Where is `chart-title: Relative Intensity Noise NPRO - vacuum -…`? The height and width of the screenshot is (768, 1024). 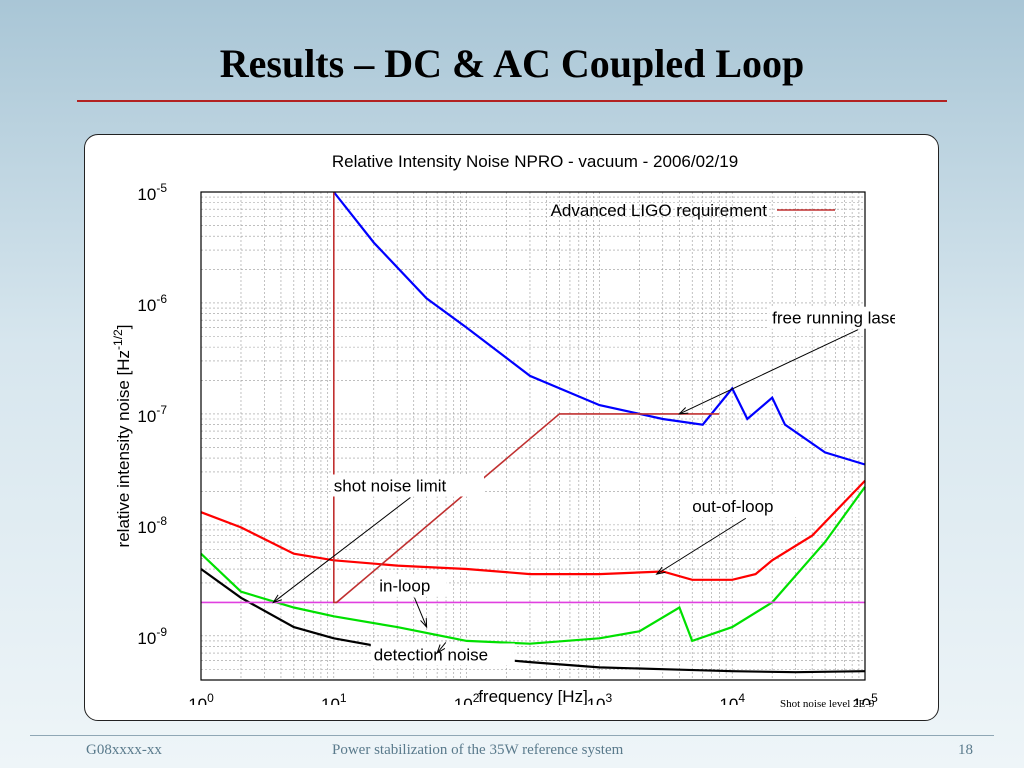
chart-title: Relative Intensity Noise NPRO - vacuum -… is located at coordinates (535, 161).